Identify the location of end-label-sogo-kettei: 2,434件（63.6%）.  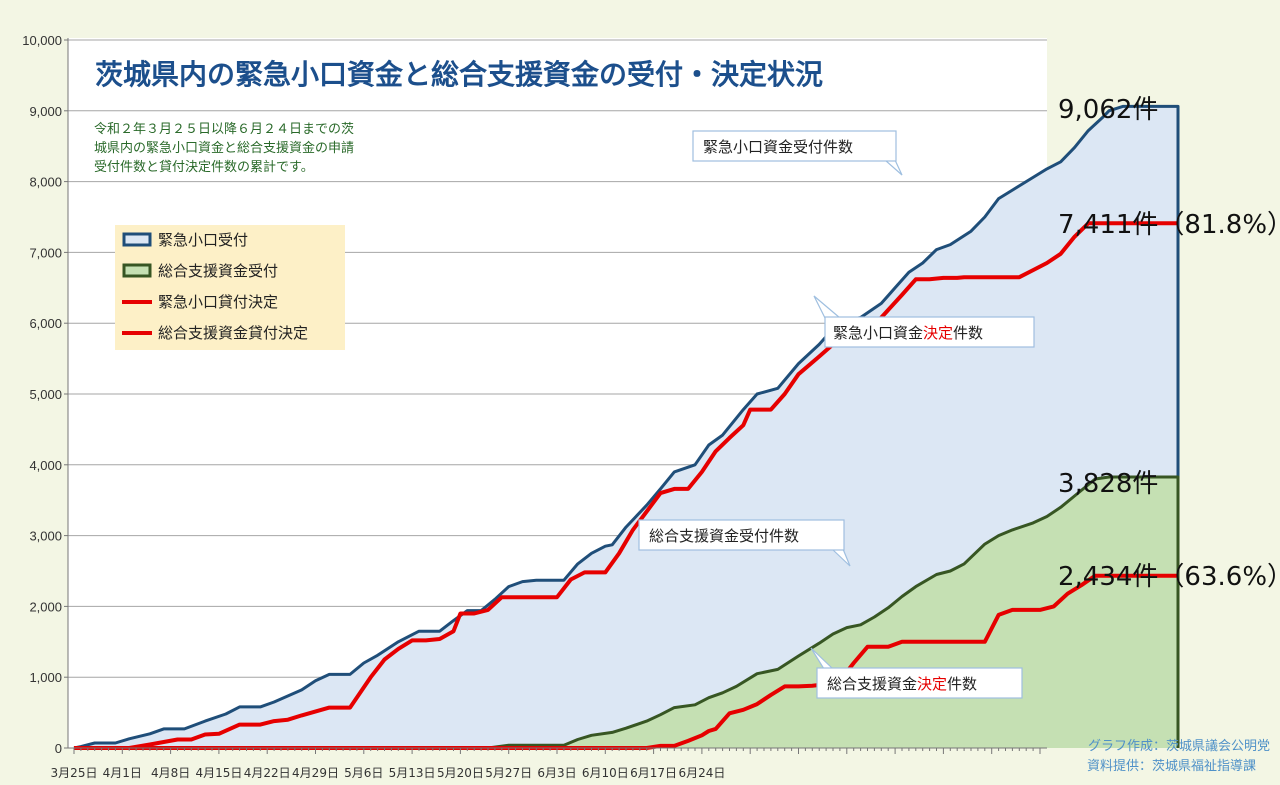
(1169, 577).